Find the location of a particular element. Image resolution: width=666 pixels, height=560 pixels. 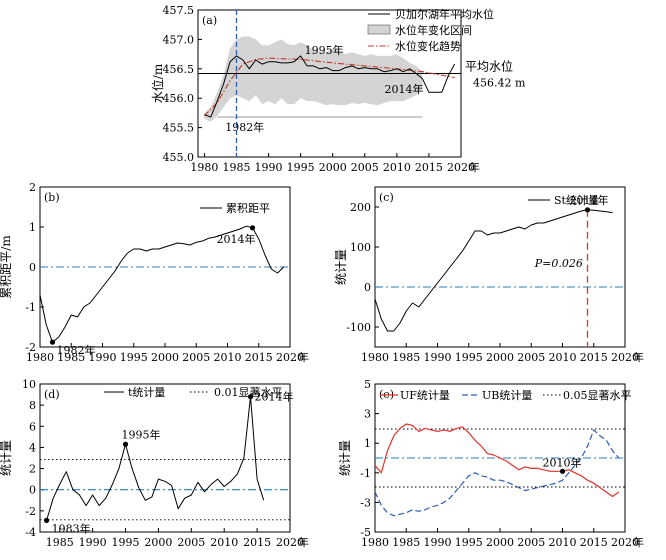

y-tick-label: 455.0 is located at coordinates (179, 157).